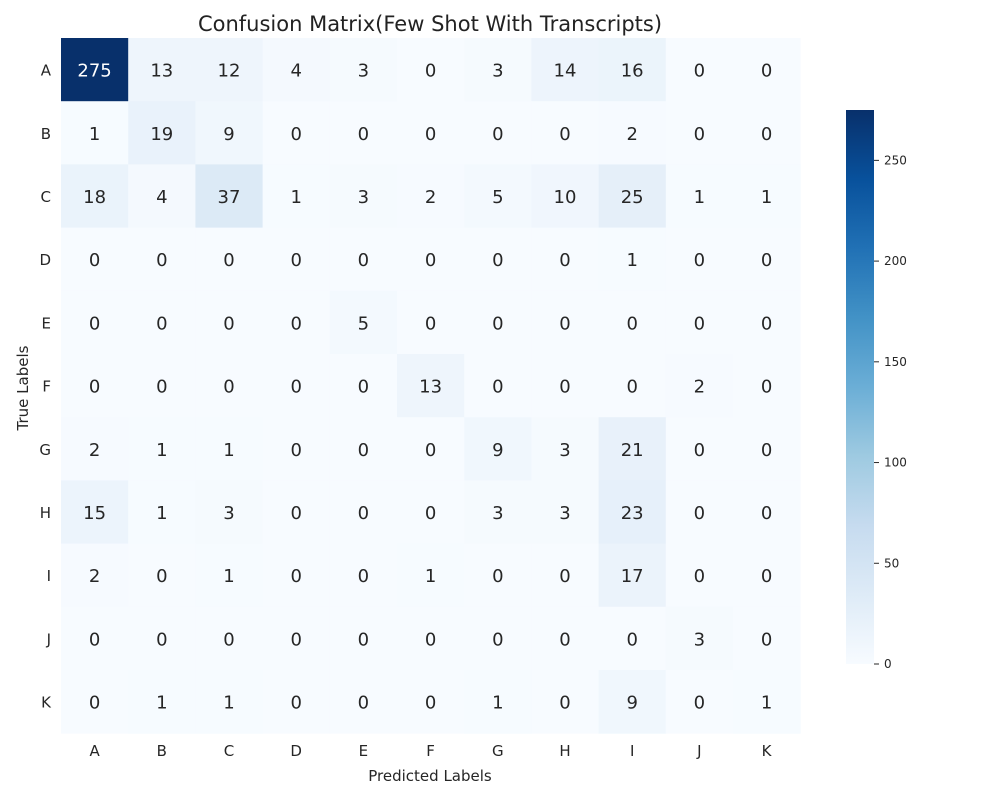  What do you see at coordinates (46, 197) in the screenshot?
I see `y-tick-label: C` at bounding box center [46, 197].